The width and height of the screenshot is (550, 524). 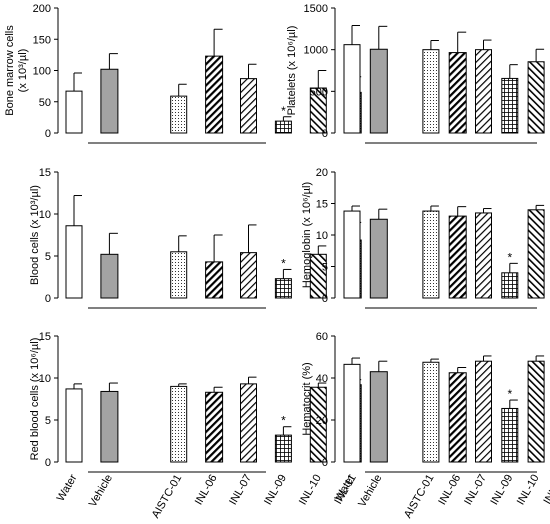 What do you see at coordinates (42, 72) in the screenshot?
I see `y-tick-label: 100` at bounding box center [42, 72].